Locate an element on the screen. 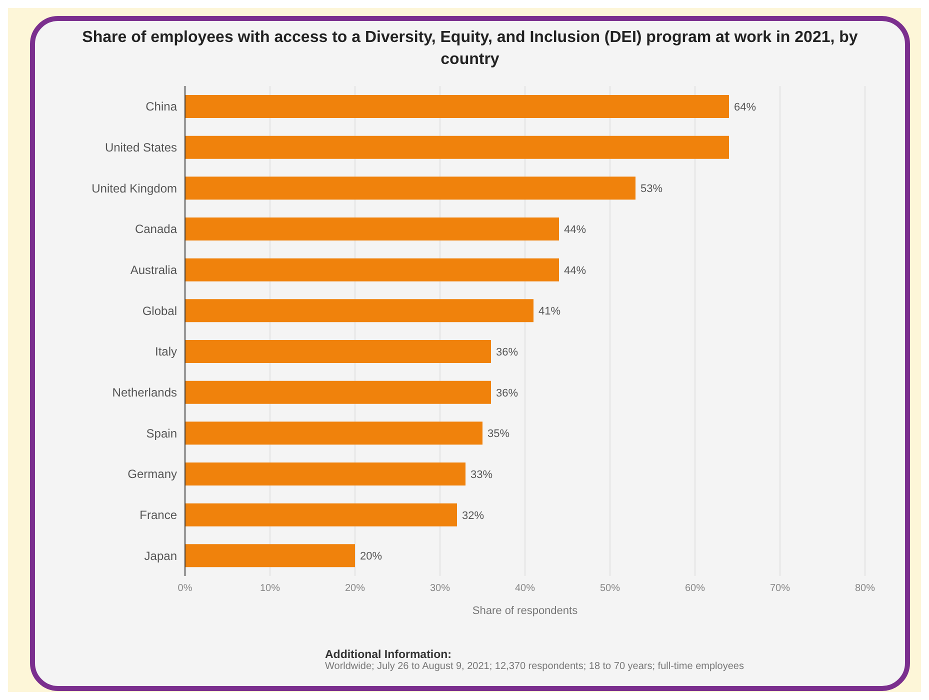  x-tick-label: 80% is located at coordinates (865, 588).